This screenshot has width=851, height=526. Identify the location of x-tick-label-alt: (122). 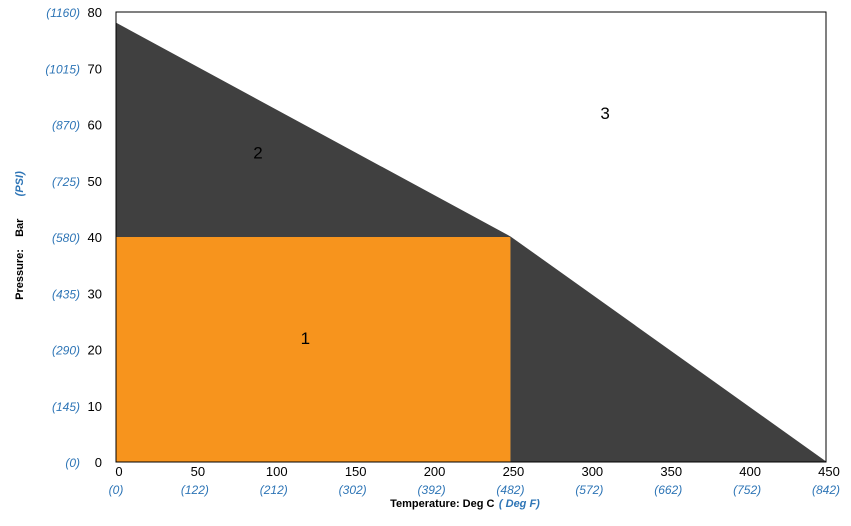
(195, 490).